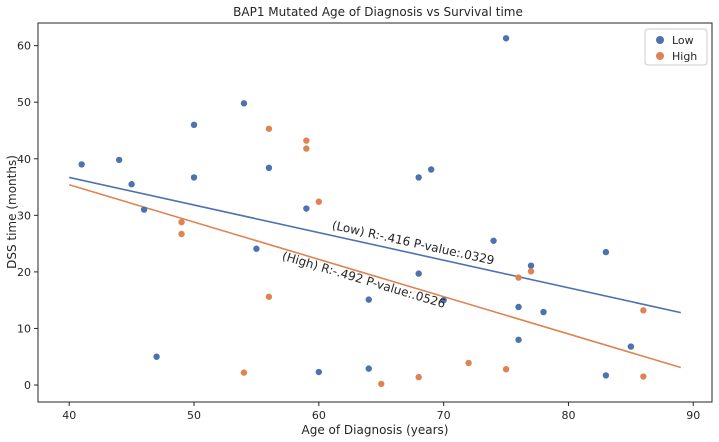 This screenshot has width=719, height=442. I want to click on x-tick-label: 90, so click(693, 415).